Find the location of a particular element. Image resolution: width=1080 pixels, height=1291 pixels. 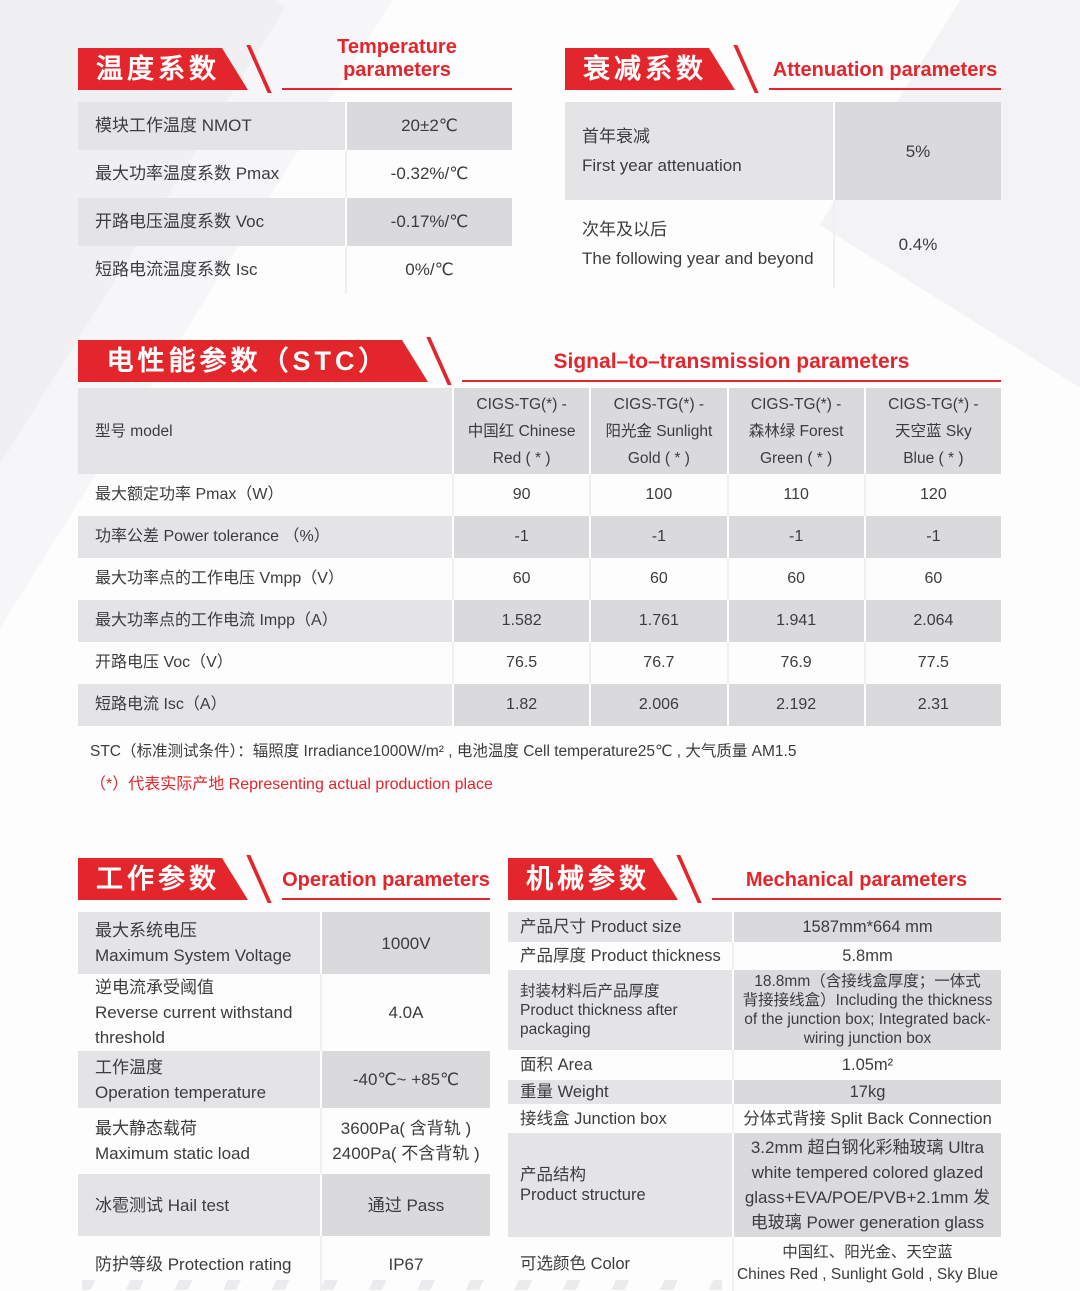

row-label: 最大功率温度系数 Pmax is located at coordinates (187, 174).